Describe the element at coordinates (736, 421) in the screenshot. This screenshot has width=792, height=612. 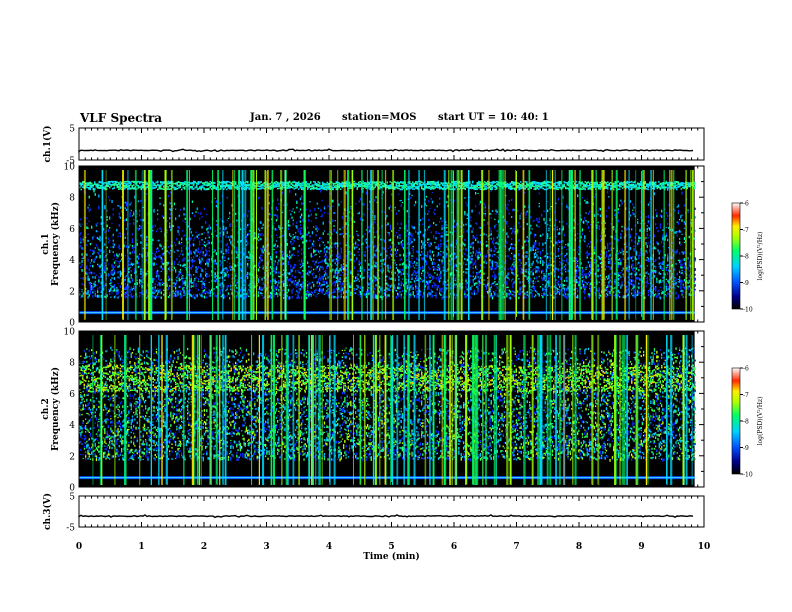
I see `ch2-spectrogram-colorbar` at that location.